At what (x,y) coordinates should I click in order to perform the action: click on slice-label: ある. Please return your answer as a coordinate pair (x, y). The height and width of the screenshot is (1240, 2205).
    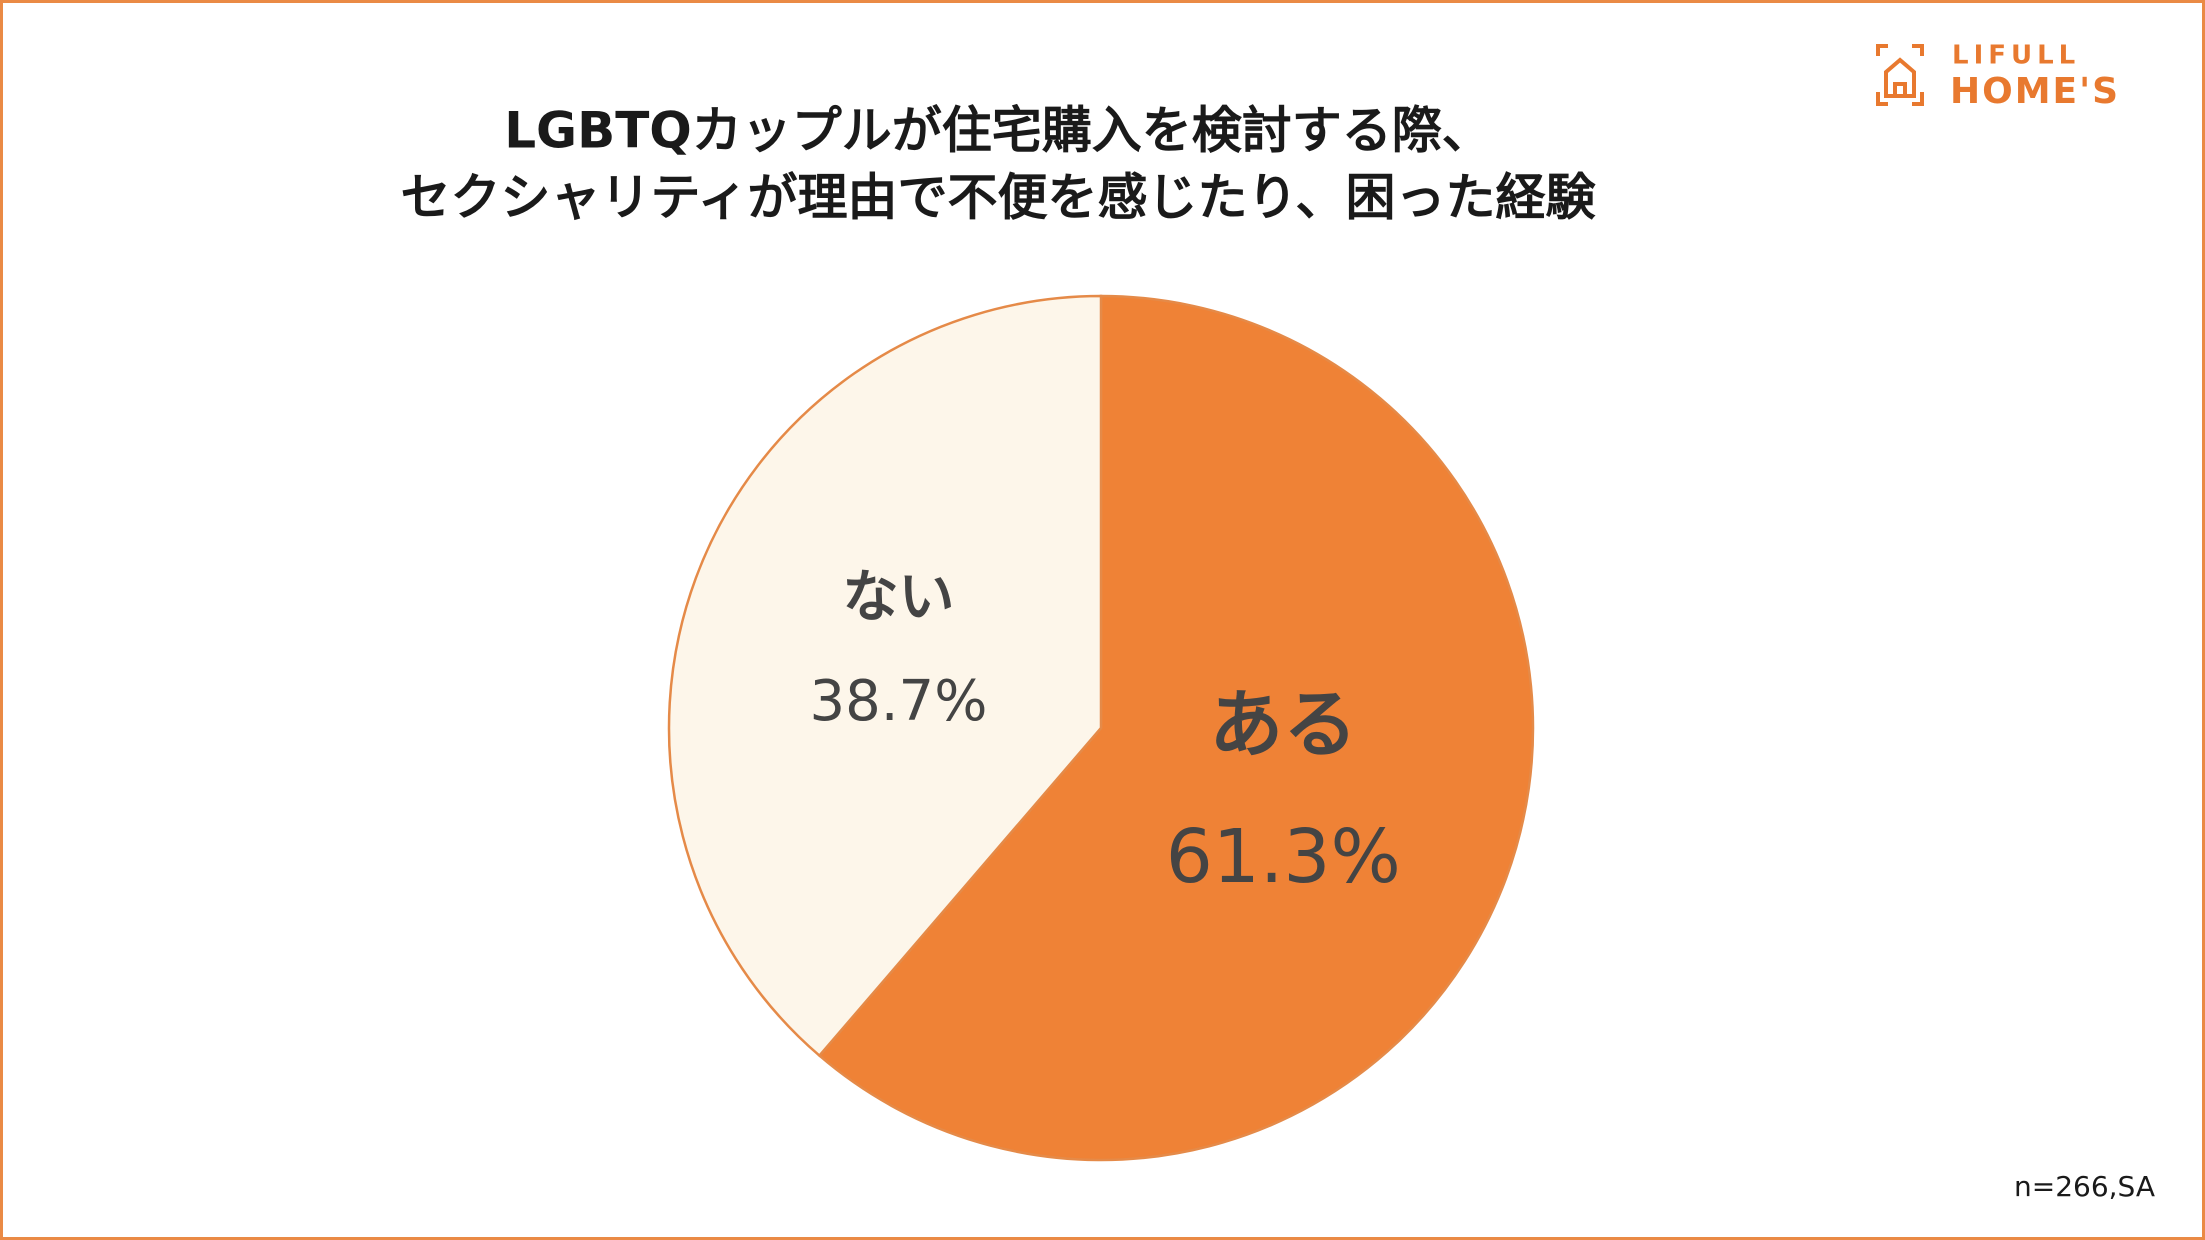
    Looking at the image, I should click on (1283, 725).